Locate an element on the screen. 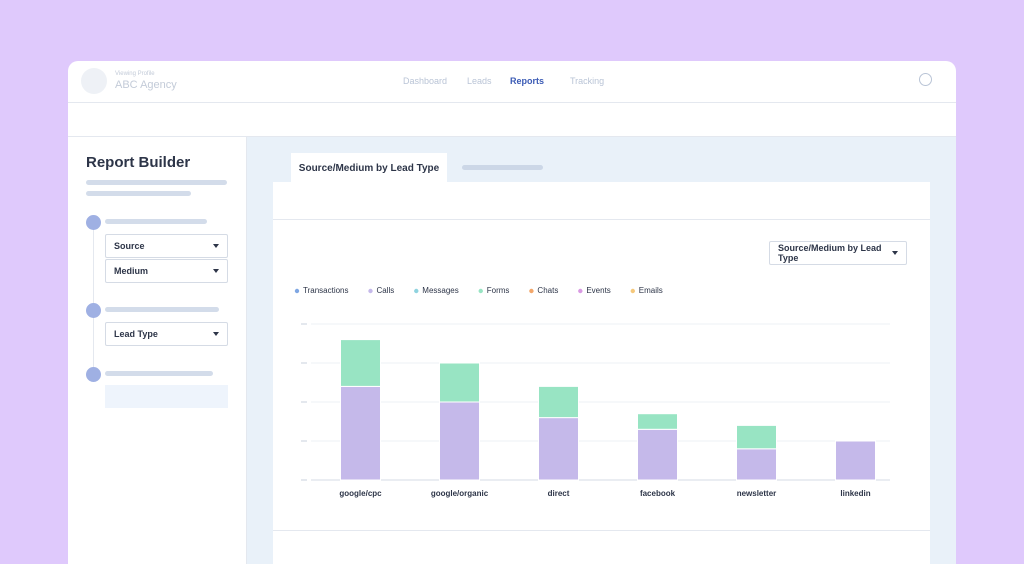 This screenshot has width=1024, height=564. nav-item: Leads is located at coordinates (479, 81).